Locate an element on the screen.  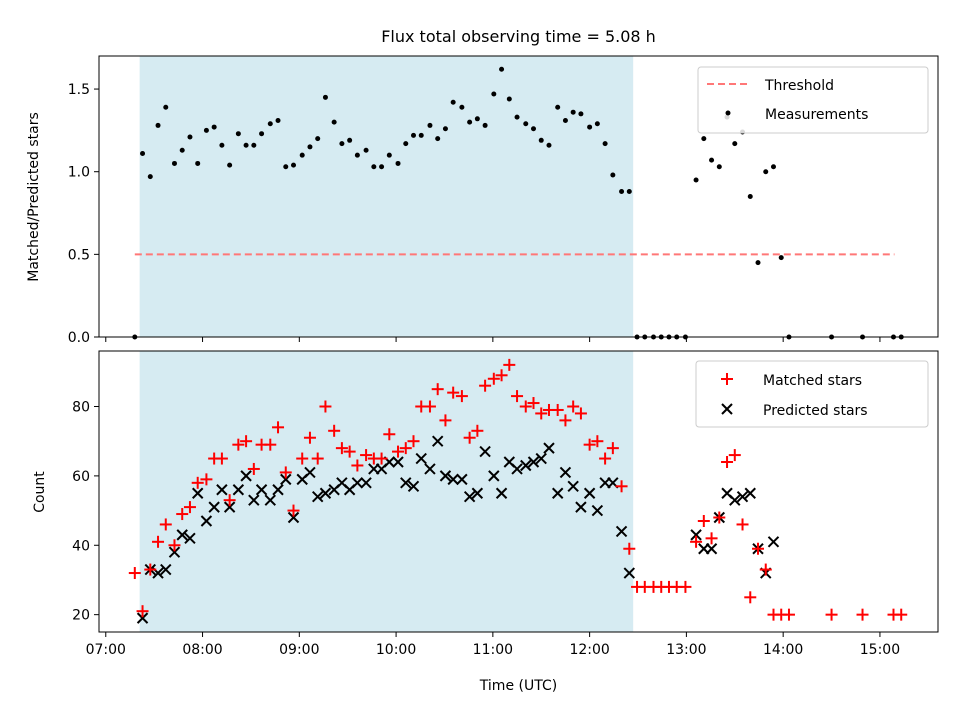
legend-threshold-label: Threshold is located at coordinates (799, 86).